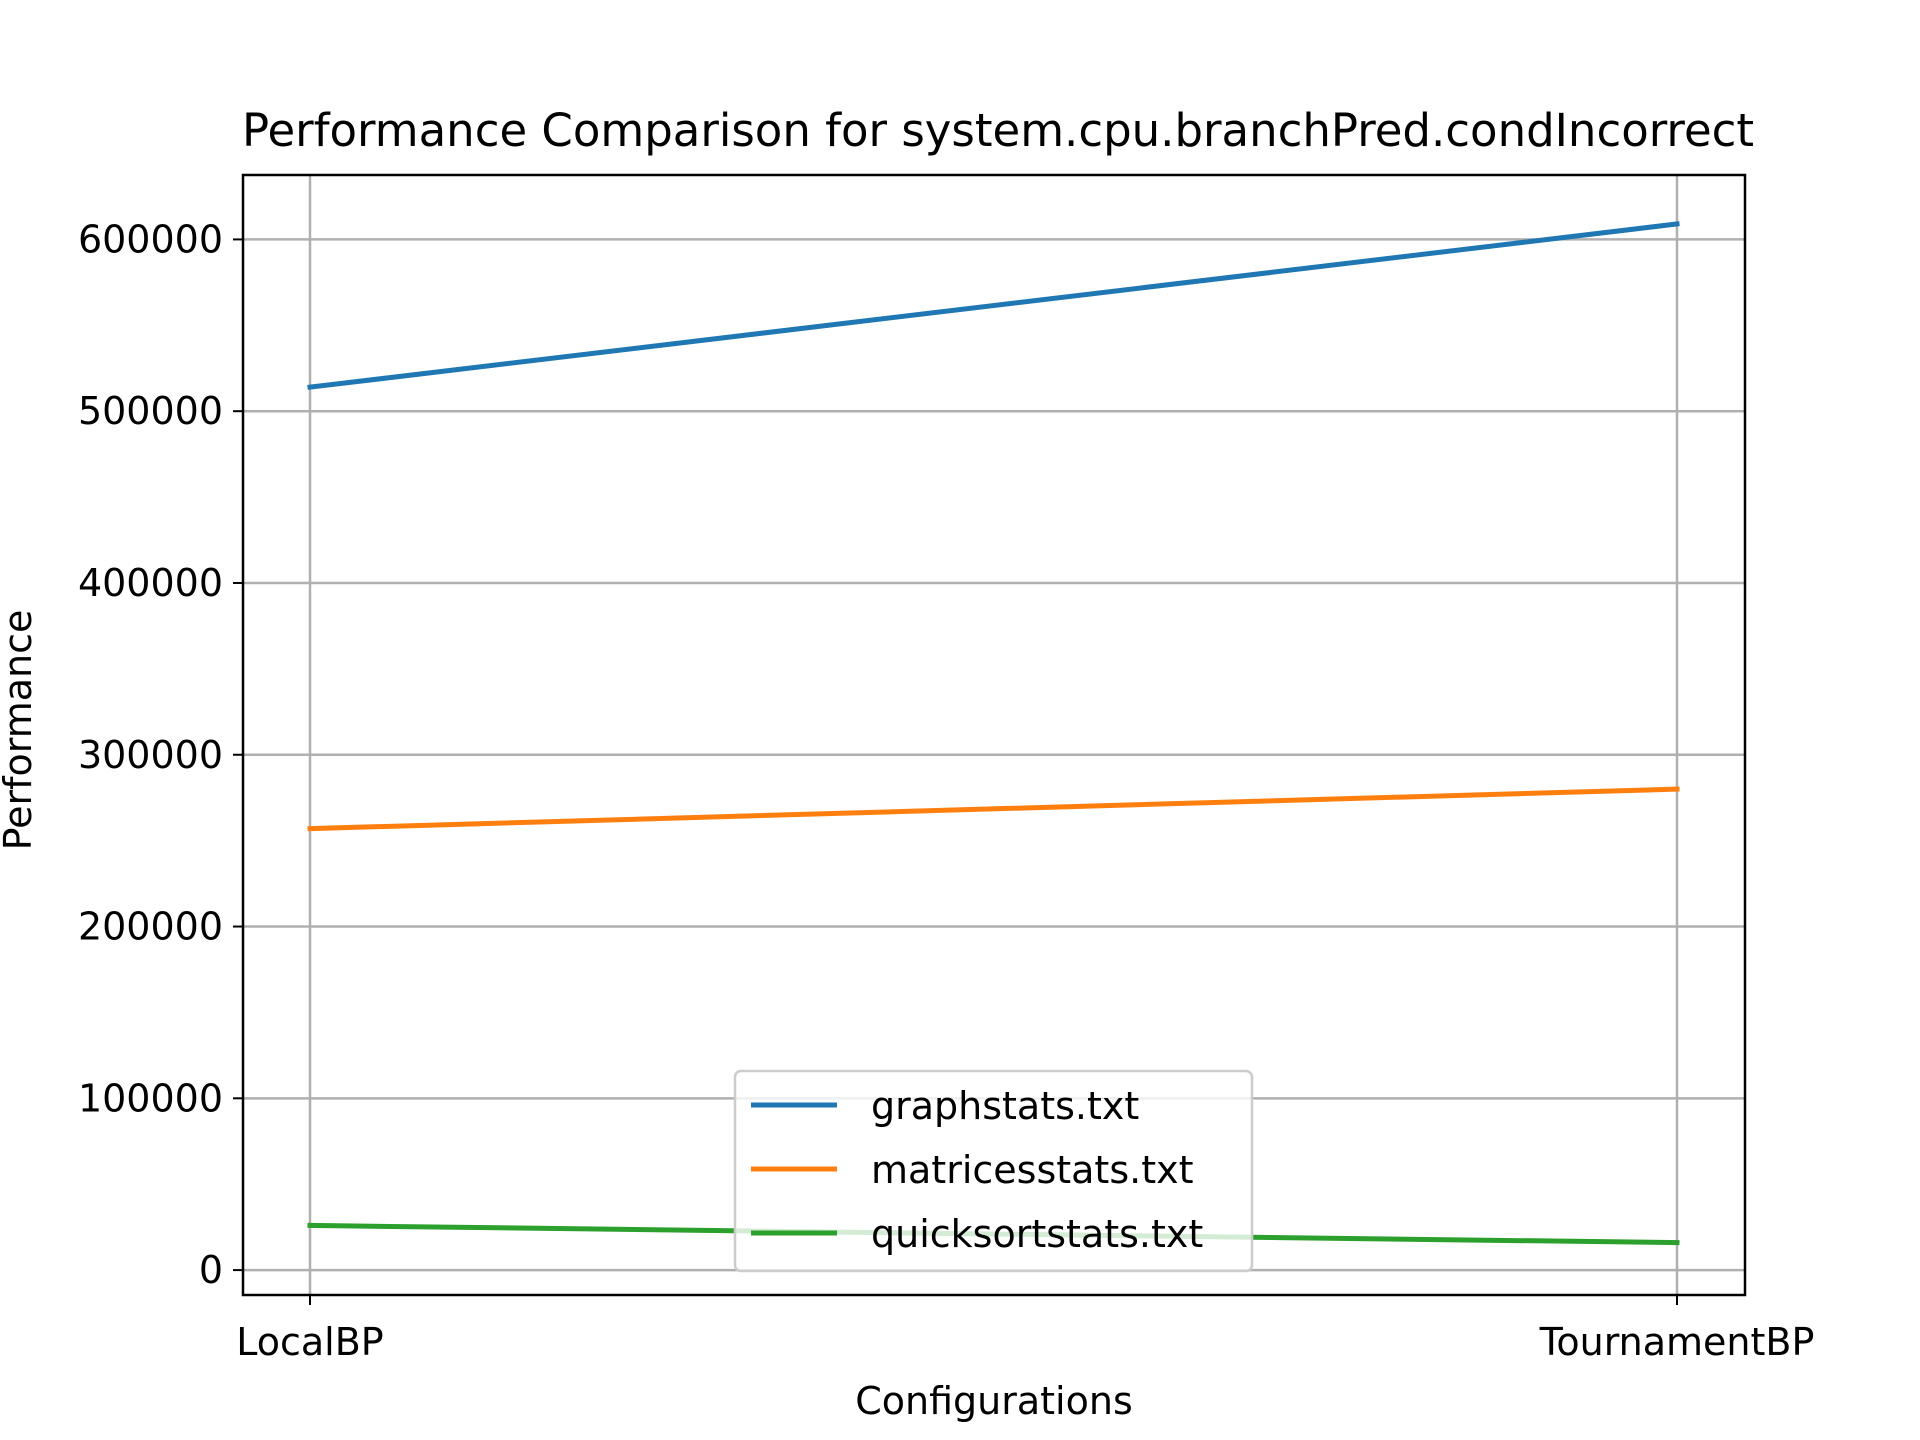 The image size is (1920, 1440). Describe the element at coordinates (1677, 1342) in the screenshot. I see `x-tick-label: TournamentBP` at that location.